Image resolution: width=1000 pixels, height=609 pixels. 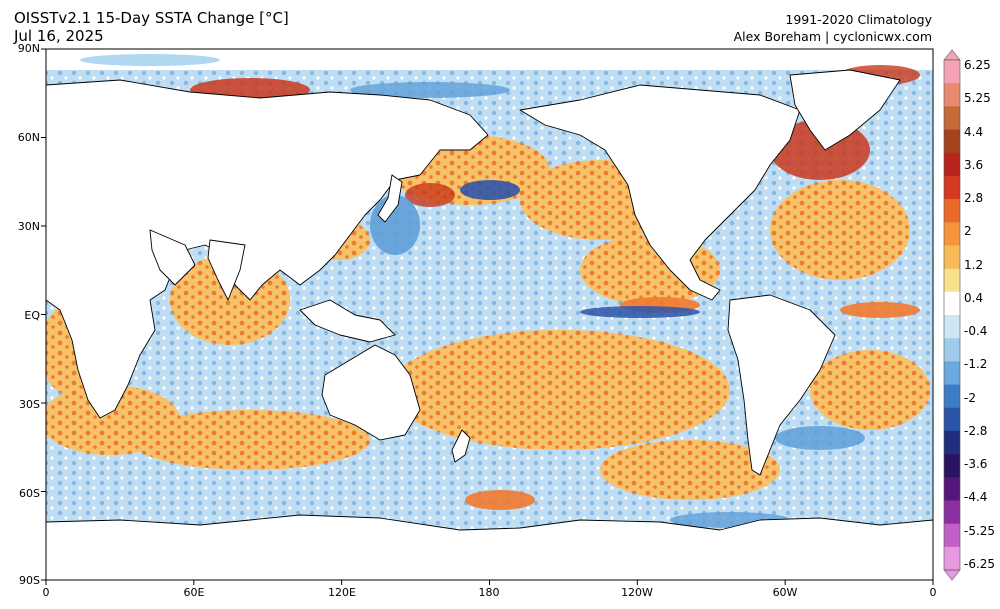 I want to click on colorbar-label: 3.6, so click(x=974, y=164).